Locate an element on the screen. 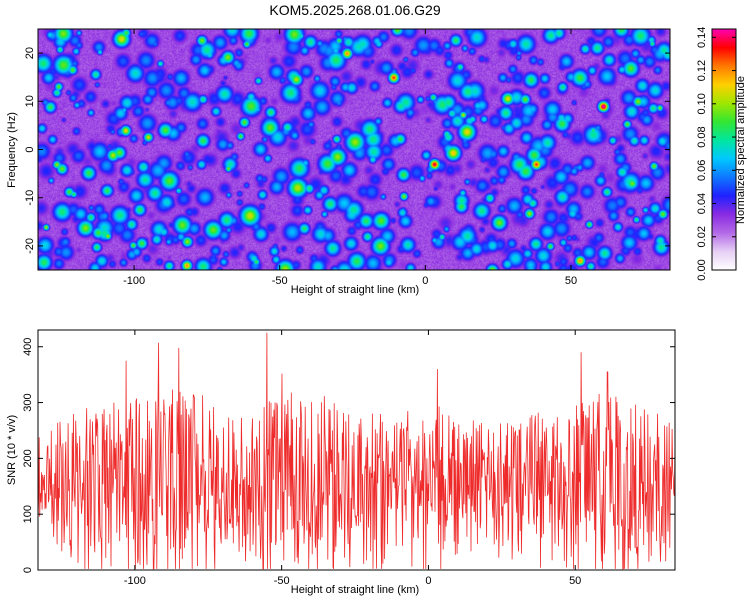 This screenshot has width=750, height=600. spectrogram-y-tick-label: 0 is located at coordinates (30, 149).